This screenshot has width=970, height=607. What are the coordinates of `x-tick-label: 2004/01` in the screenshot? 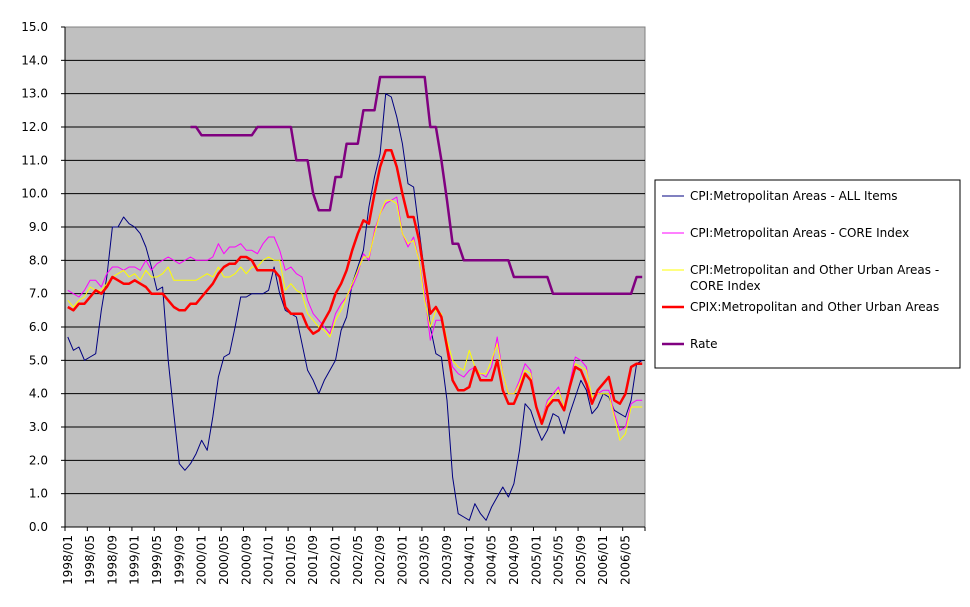 It's located at (469, 560).